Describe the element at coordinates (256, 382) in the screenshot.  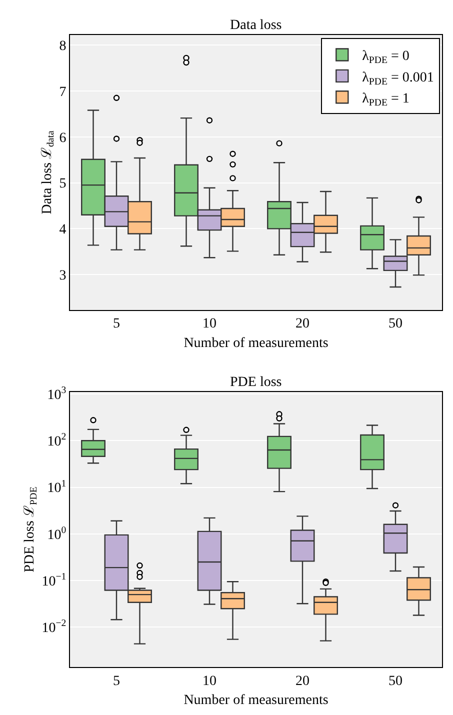
I see `chart-title: PDE loss` at that location.